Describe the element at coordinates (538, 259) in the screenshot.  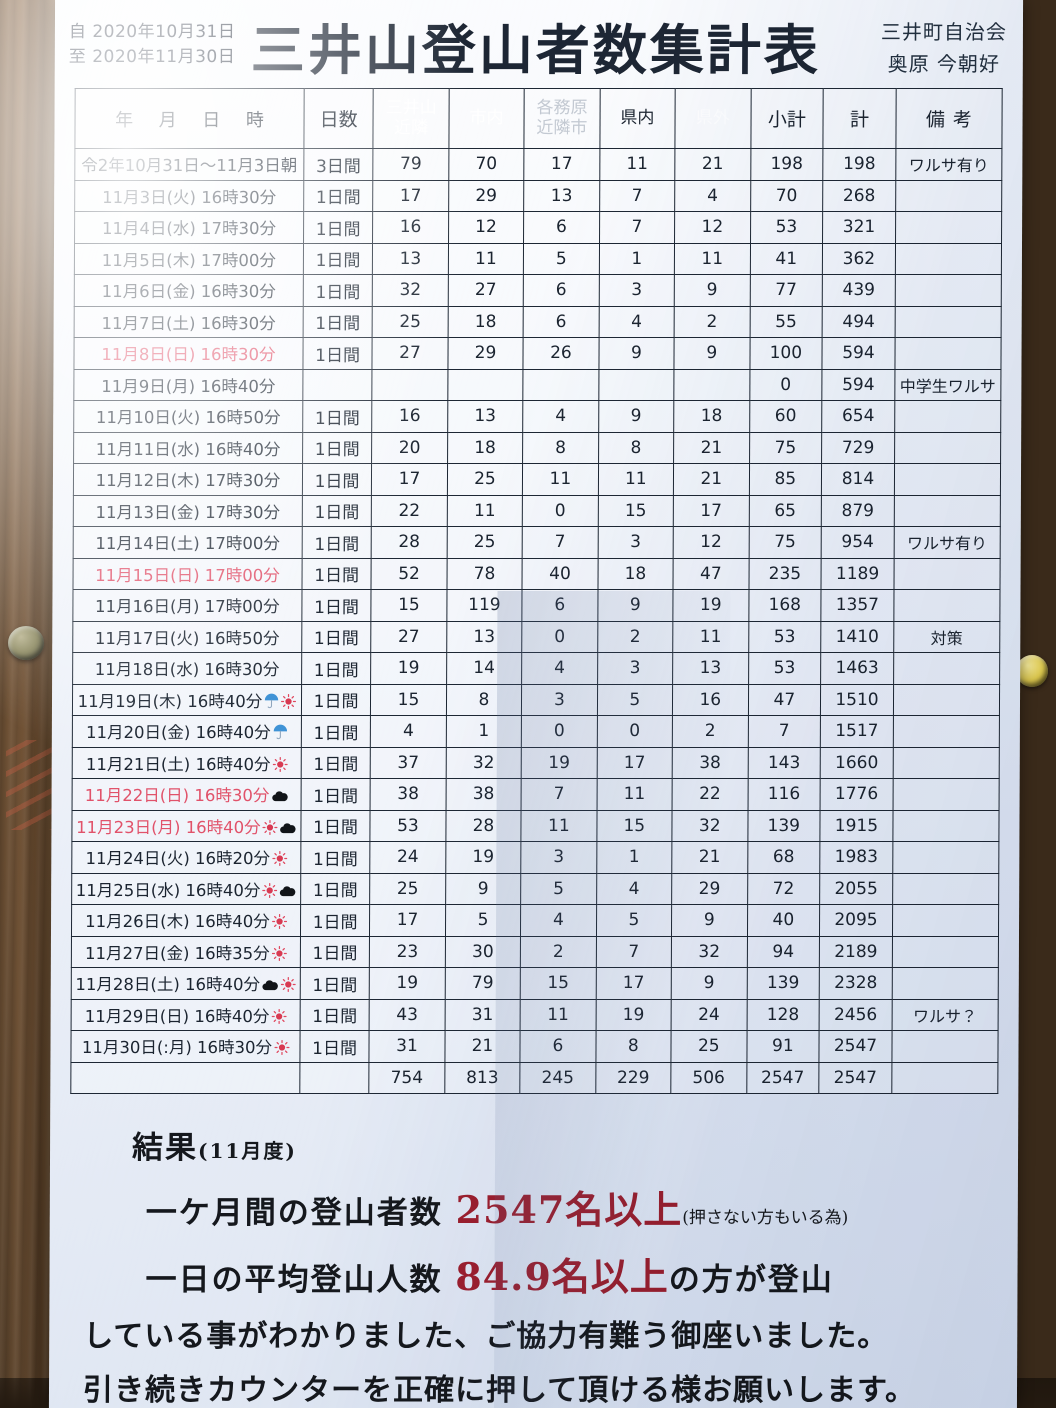
I see `table-row: 11月5日(木) 17時00分 1日間 13 11 5 1 11 41 362` at that location.